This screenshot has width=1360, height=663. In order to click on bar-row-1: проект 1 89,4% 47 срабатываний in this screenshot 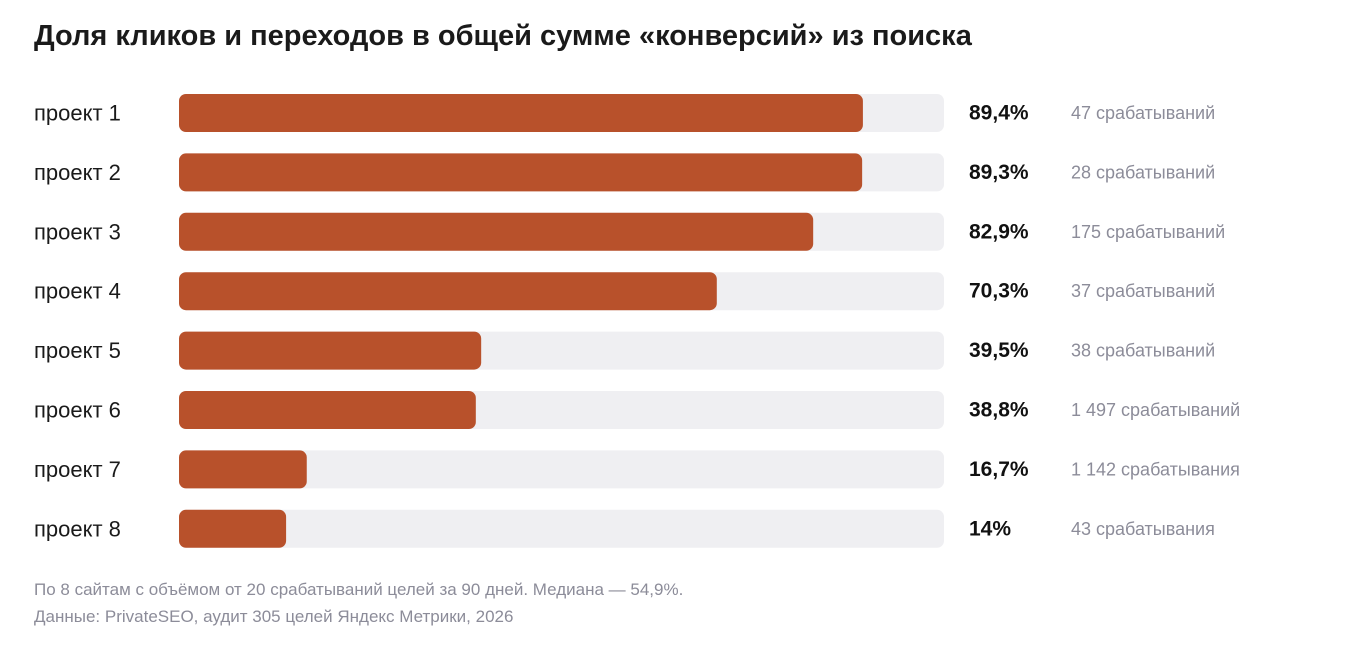, I will do `click(624, 113)`.